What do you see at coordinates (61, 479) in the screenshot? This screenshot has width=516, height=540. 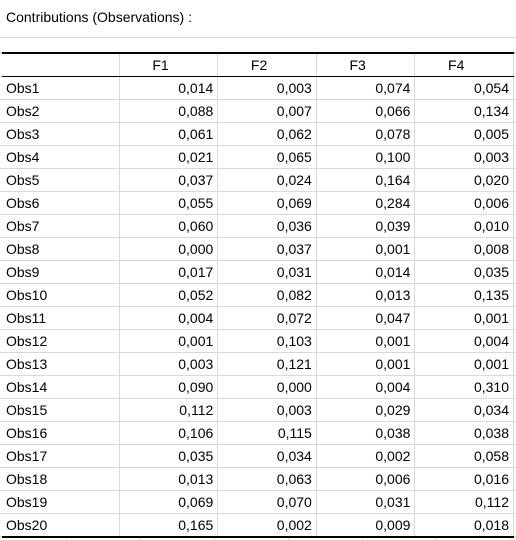 I see `row-label-cell: Obs18` at bounding box center [61, 479].